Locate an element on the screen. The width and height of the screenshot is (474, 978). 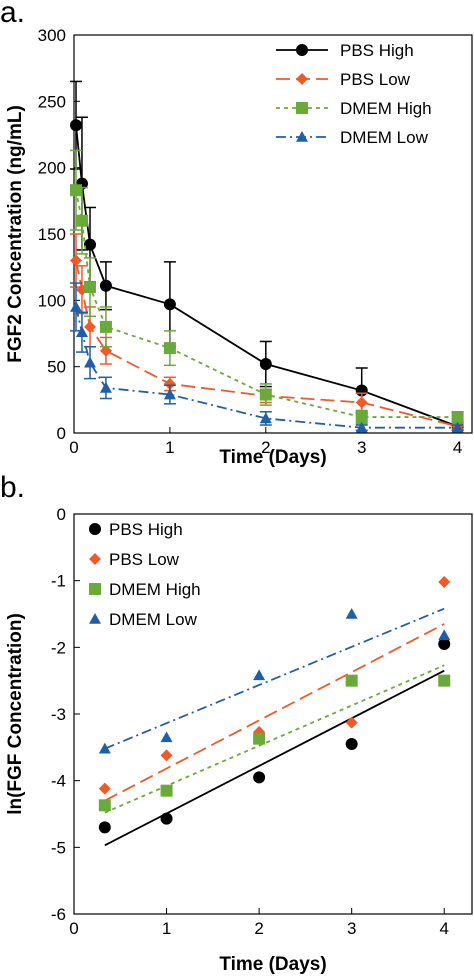
panel-b-y-tick-label: 0 is located at coordinates (61, 514).